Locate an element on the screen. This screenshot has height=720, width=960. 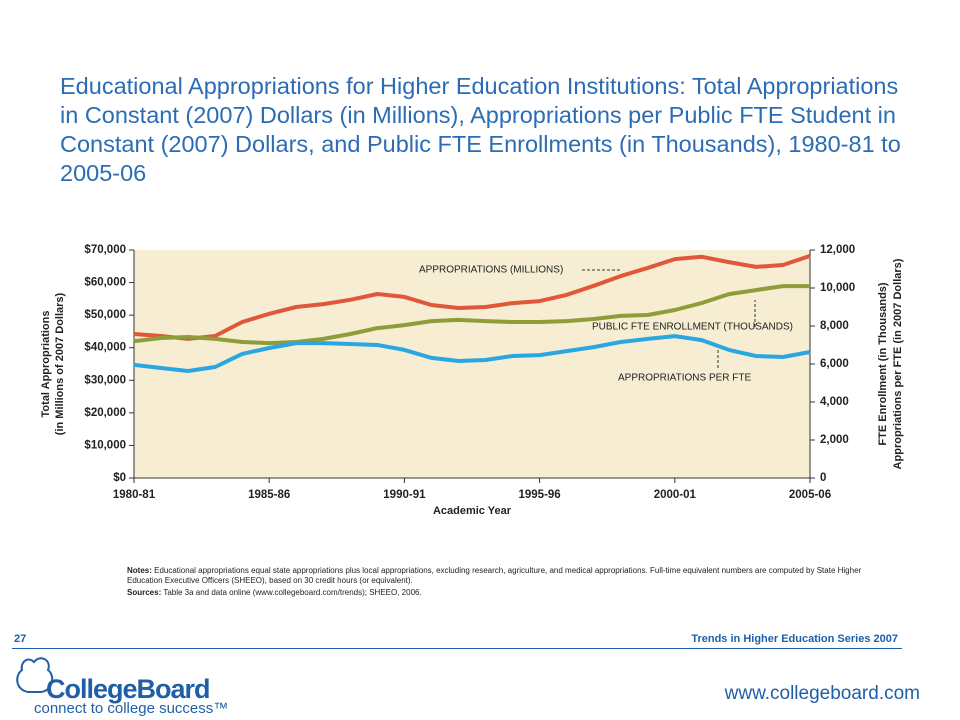
y-tick-label: $10,000 is located at coordinates (105, 445).